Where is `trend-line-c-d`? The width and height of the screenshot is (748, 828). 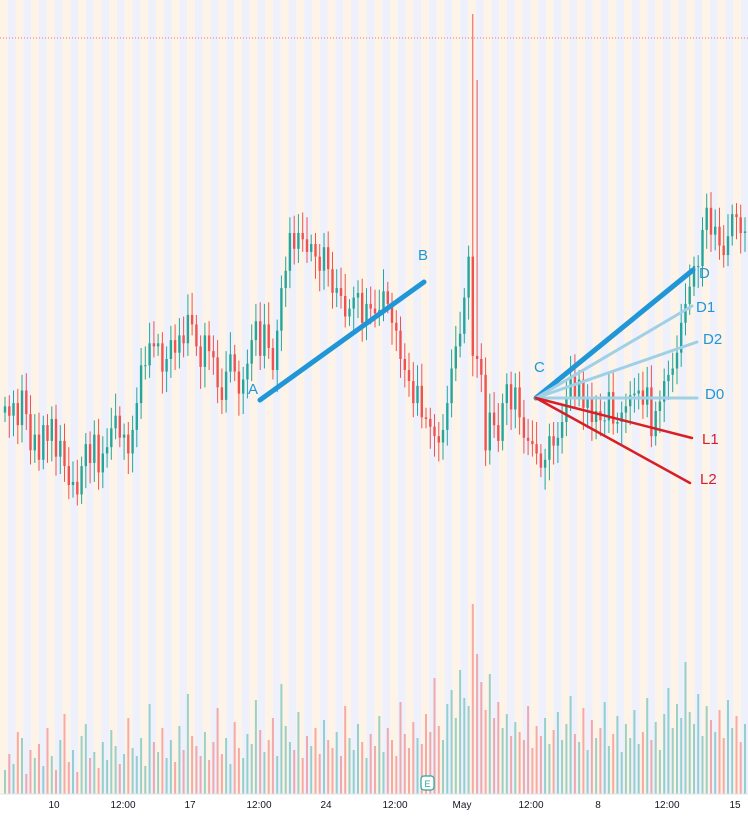 trend-line-c-d is located at coordinates (614, 334).